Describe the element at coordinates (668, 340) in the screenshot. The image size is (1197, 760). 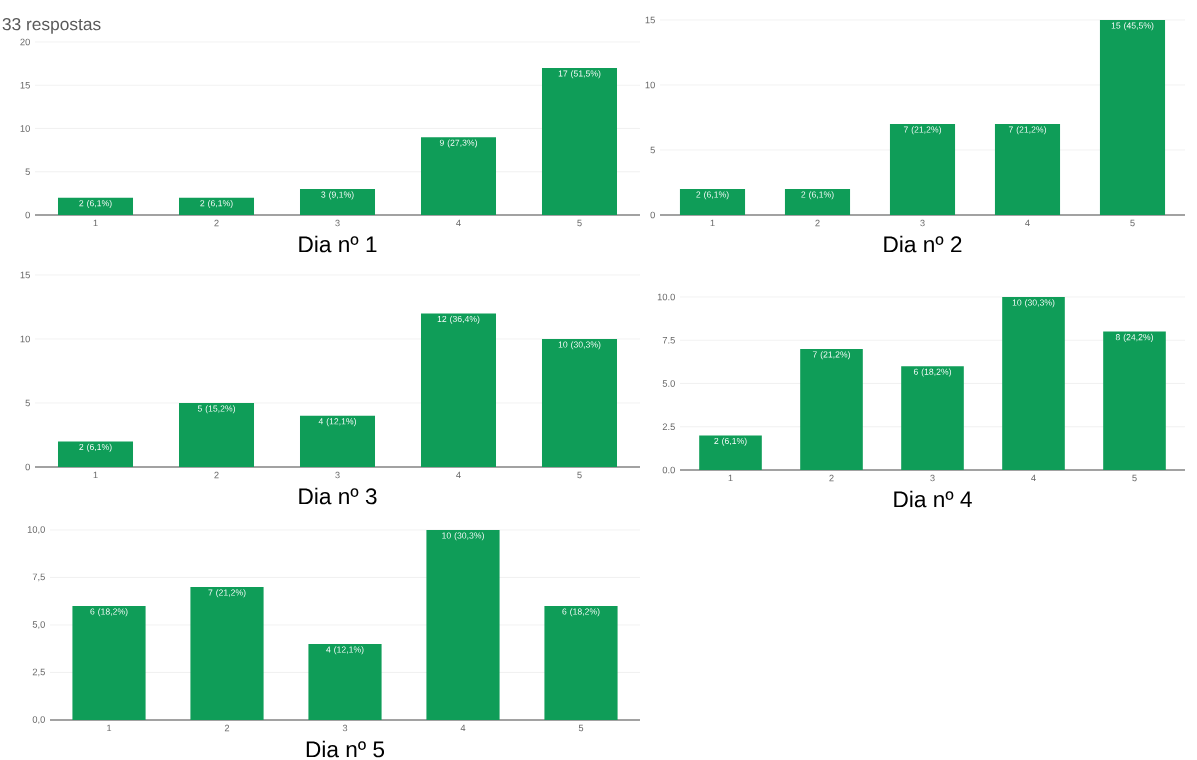
I see `y-tick-label: 7.5` at that location.